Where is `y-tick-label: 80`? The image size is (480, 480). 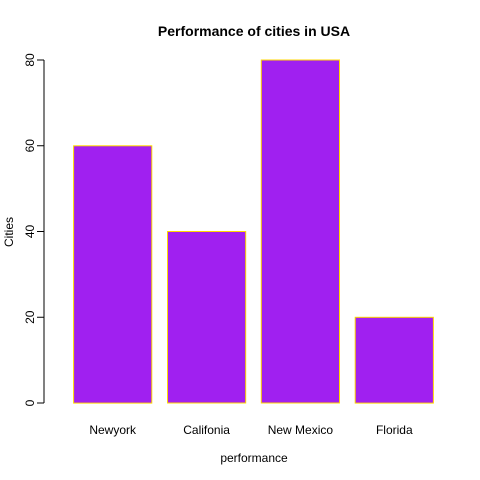
y-tick-label: 80 is located at coordinates (30, 60).